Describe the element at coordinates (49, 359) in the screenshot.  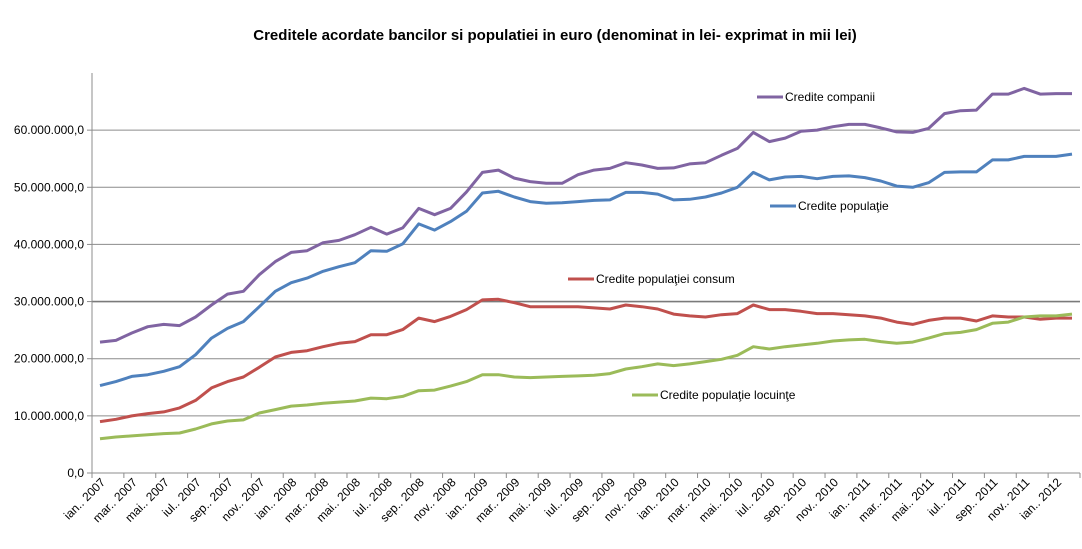
I see `y-tick-label: 20.000.000,0` at that location.